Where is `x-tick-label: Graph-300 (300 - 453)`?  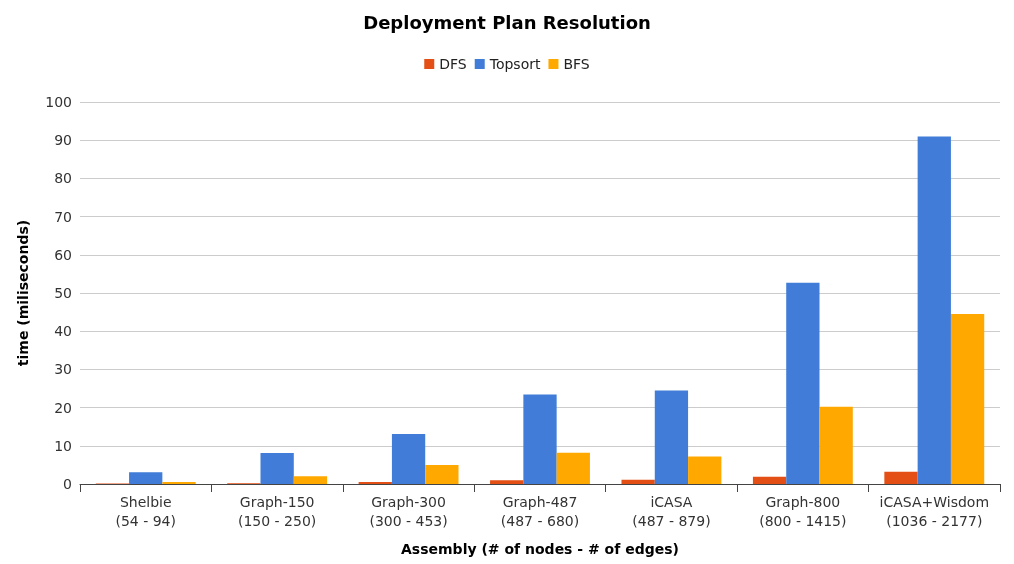
x-tick-label: Graph-300 (300 - 453) is located at coordinates (408, 511).